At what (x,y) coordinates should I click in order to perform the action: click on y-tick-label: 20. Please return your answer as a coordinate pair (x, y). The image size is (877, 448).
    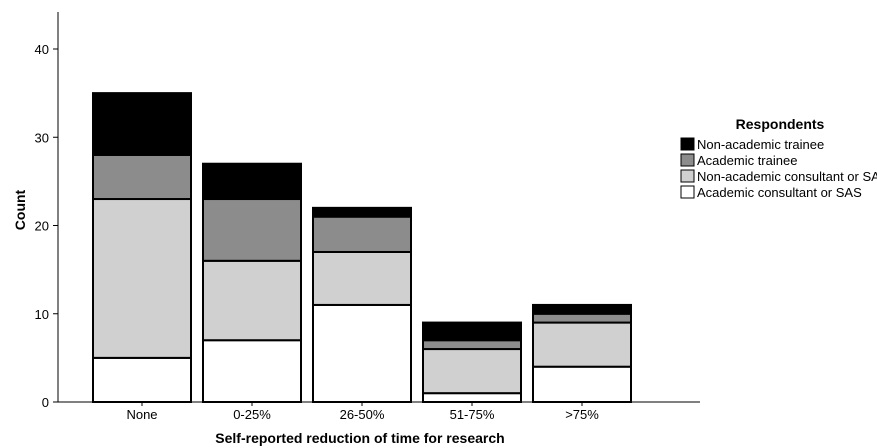
    Looking at the image, I should click on (42, 226).